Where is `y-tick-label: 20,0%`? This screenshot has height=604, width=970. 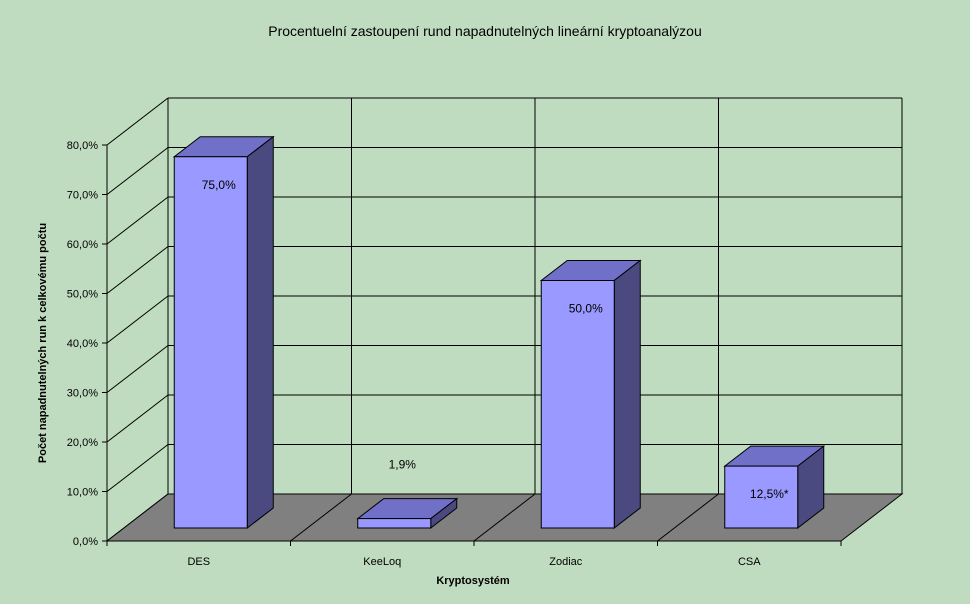
y-tick-label: 20,0% is located at coordinates (82, 443).